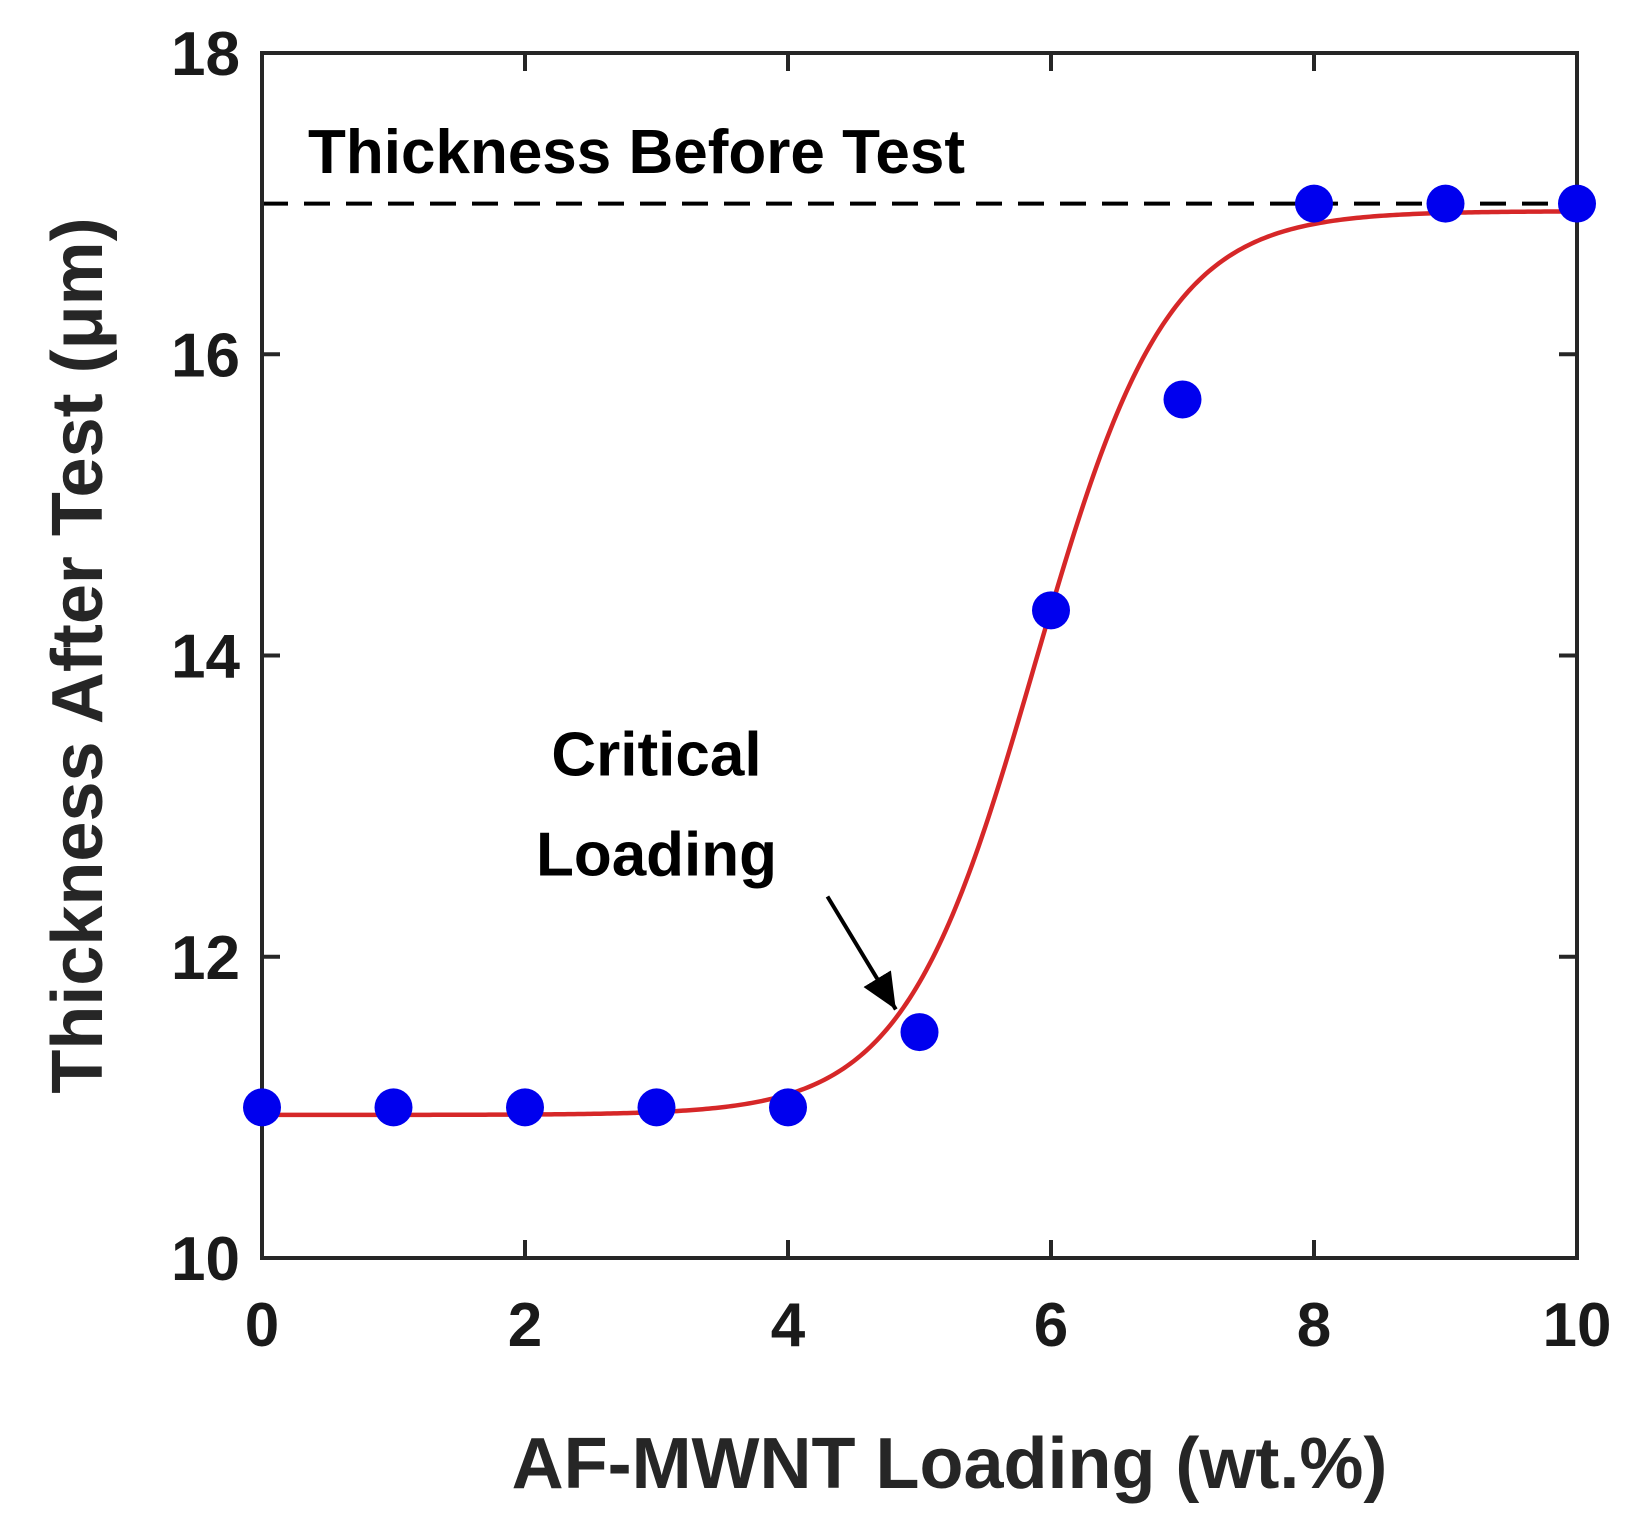  I want to click on x-tick-label: 10, so click(1577, 1325).